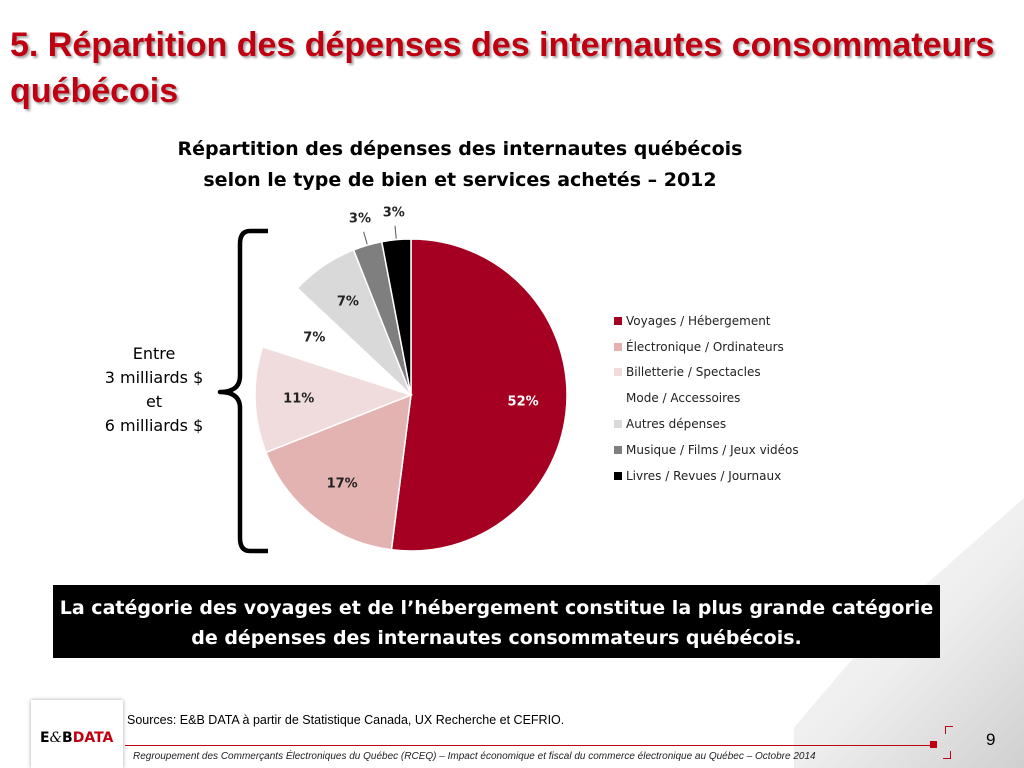 The height and width of the screenshot is (768, 1024). I want to click on legend-label: Livres / Revues / Journaux, so click(704, 475).